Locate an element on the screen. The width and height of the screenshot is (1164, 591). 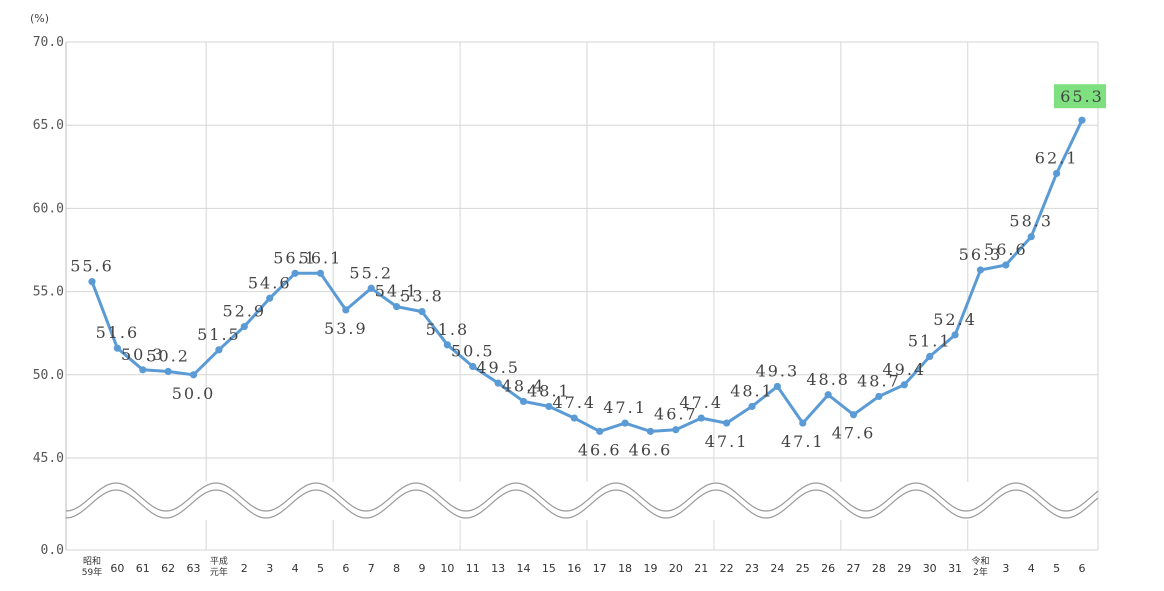
x-tick-label: 26 is located at coordinates (828, 568).